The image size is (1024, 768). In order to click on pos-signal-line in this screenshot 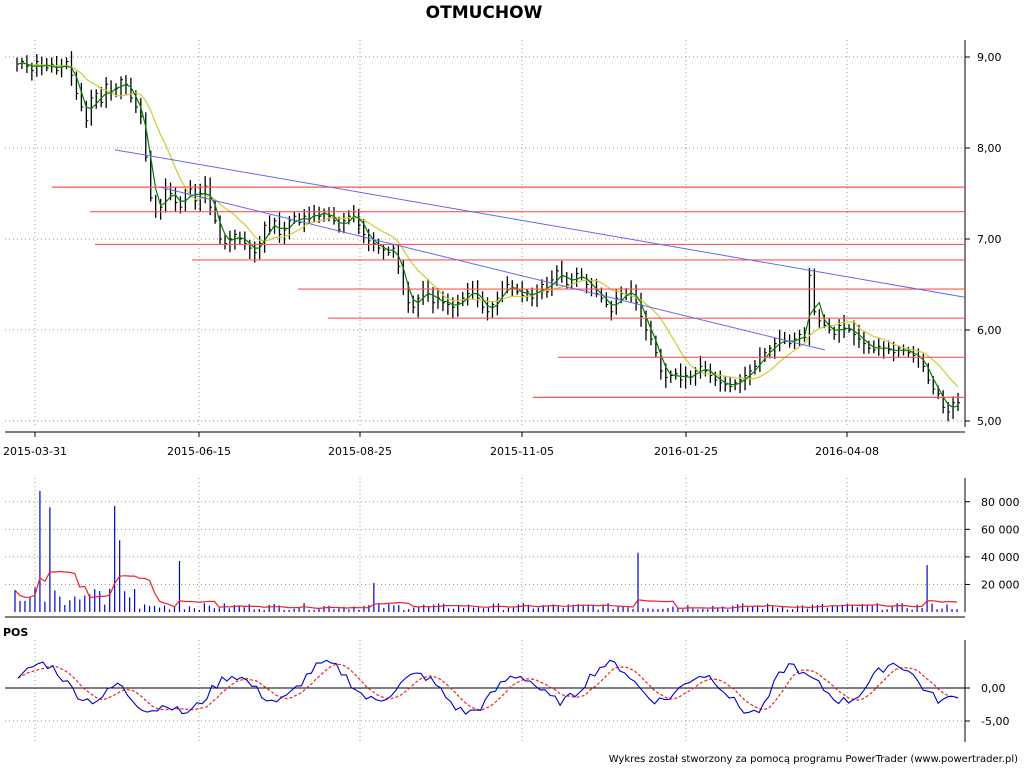, I will do `click(488, 687)`.